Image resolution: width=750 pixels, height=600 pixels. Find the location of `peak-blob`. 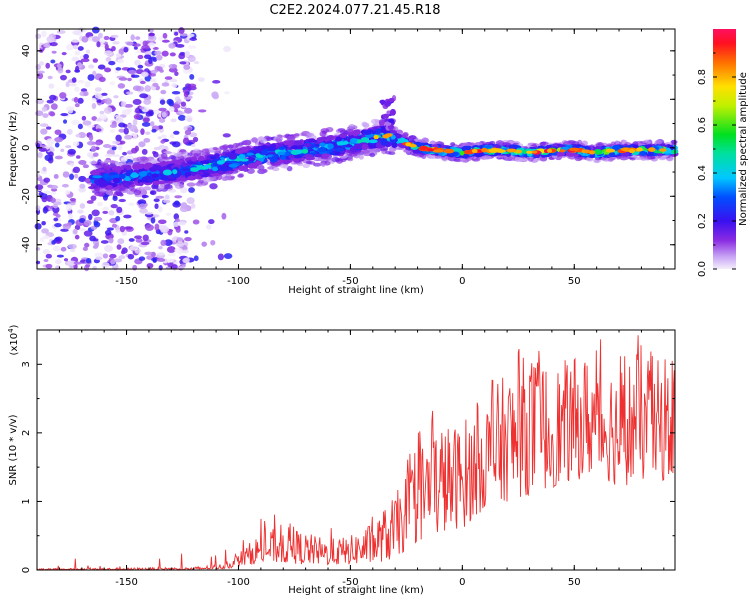

peak-blob is located at coordinates (424, 147).